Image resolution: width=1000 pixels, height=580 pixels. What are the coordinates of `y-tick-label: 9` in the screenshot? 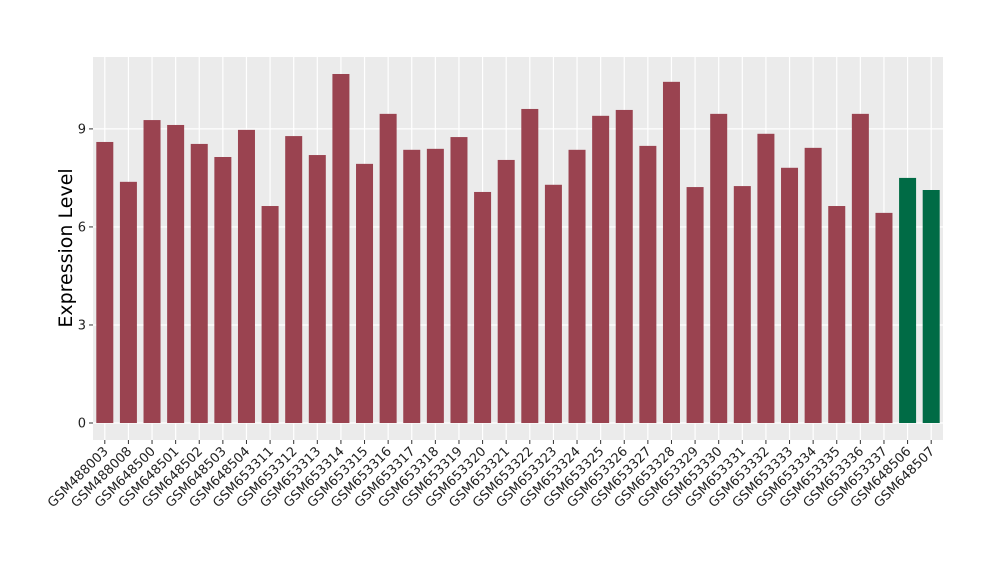 It's located at (82, 129).